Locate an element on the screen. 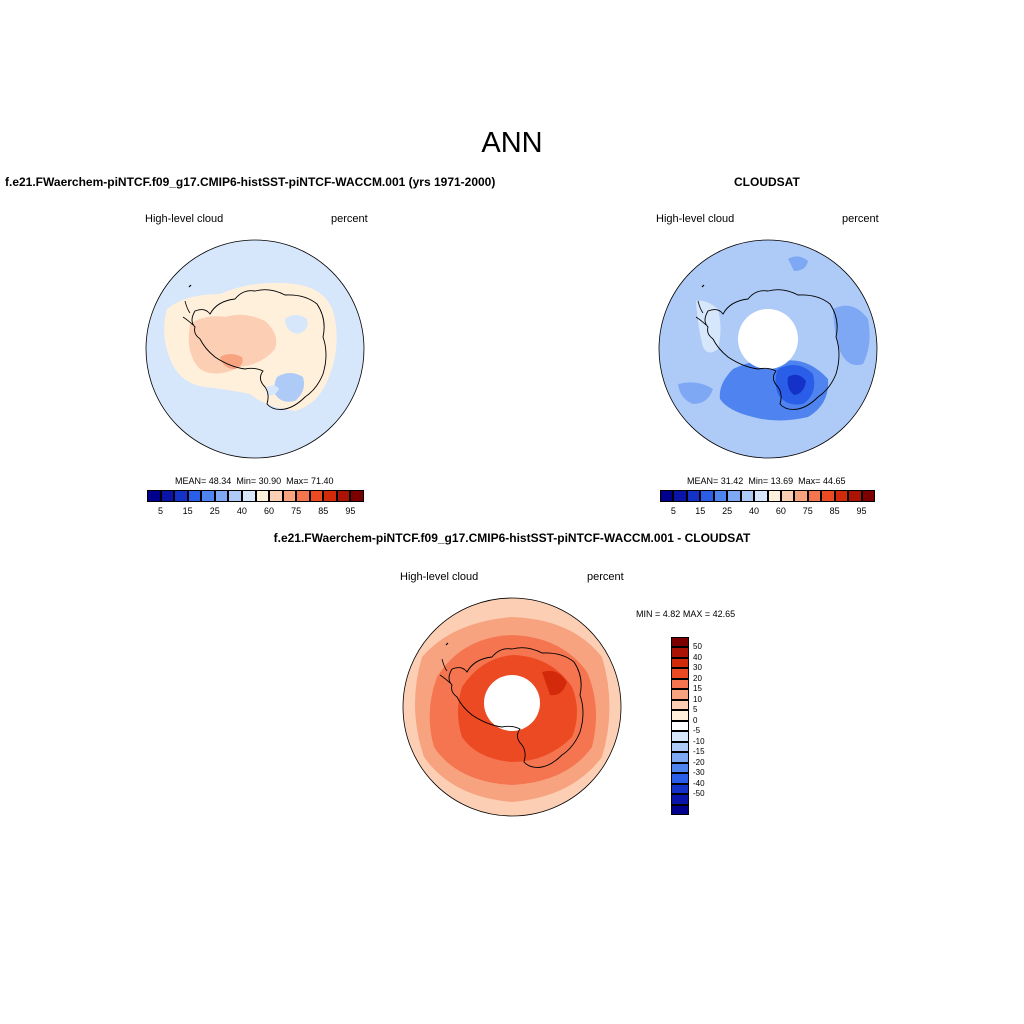  model-colorbar-tick-label: 5 is located at coordinates (161, 511).